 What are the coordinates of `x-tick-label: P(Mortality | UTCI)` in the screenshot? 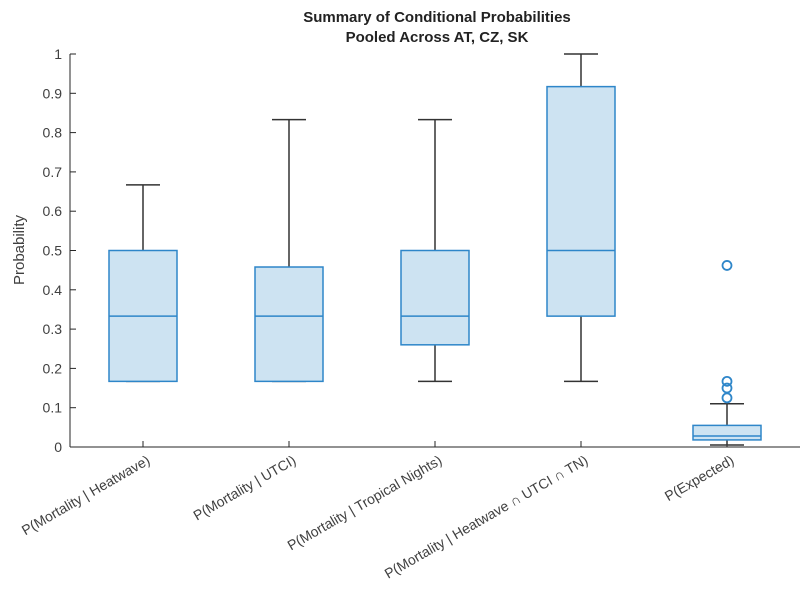 It's located at (244, 488).